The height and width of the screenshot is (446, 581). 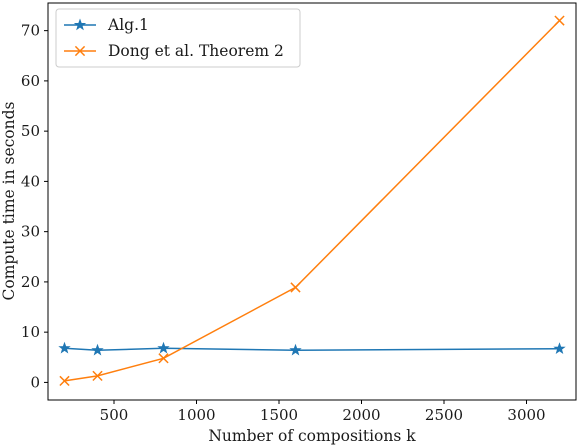 I want to click on legend-item: Dong et al. Theorem 2, so click(x=174, y=51).